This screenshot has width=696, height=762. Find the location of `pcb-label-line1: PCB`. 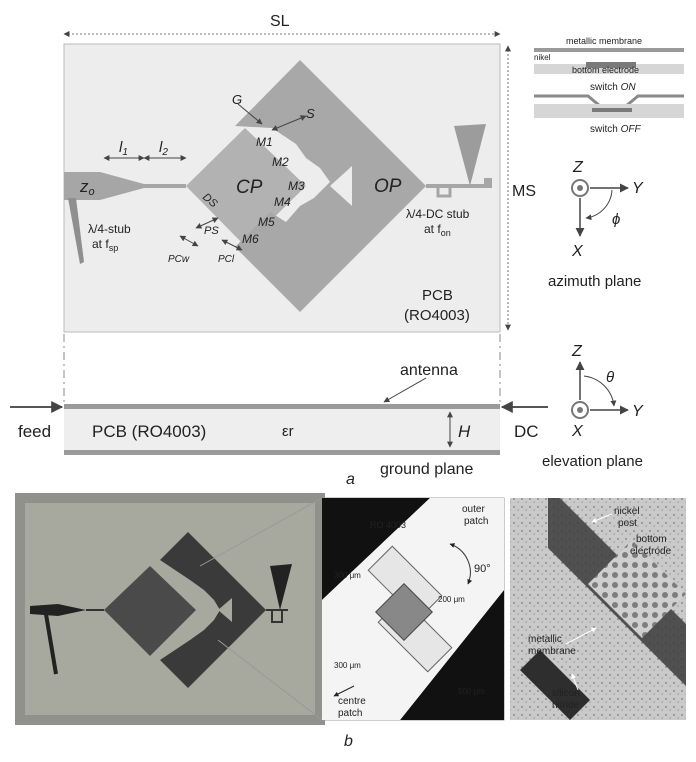

pcb-label-line1: PCB is located at coordinates (437, 295).